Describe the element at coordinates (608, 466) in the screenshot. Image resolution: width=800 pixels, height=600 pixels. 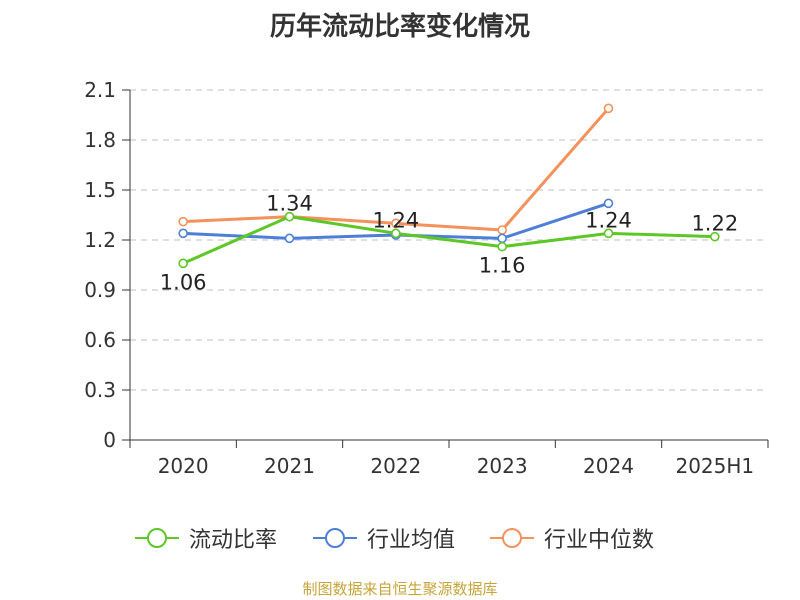
I see `x-tick-label: 2024` at that location.